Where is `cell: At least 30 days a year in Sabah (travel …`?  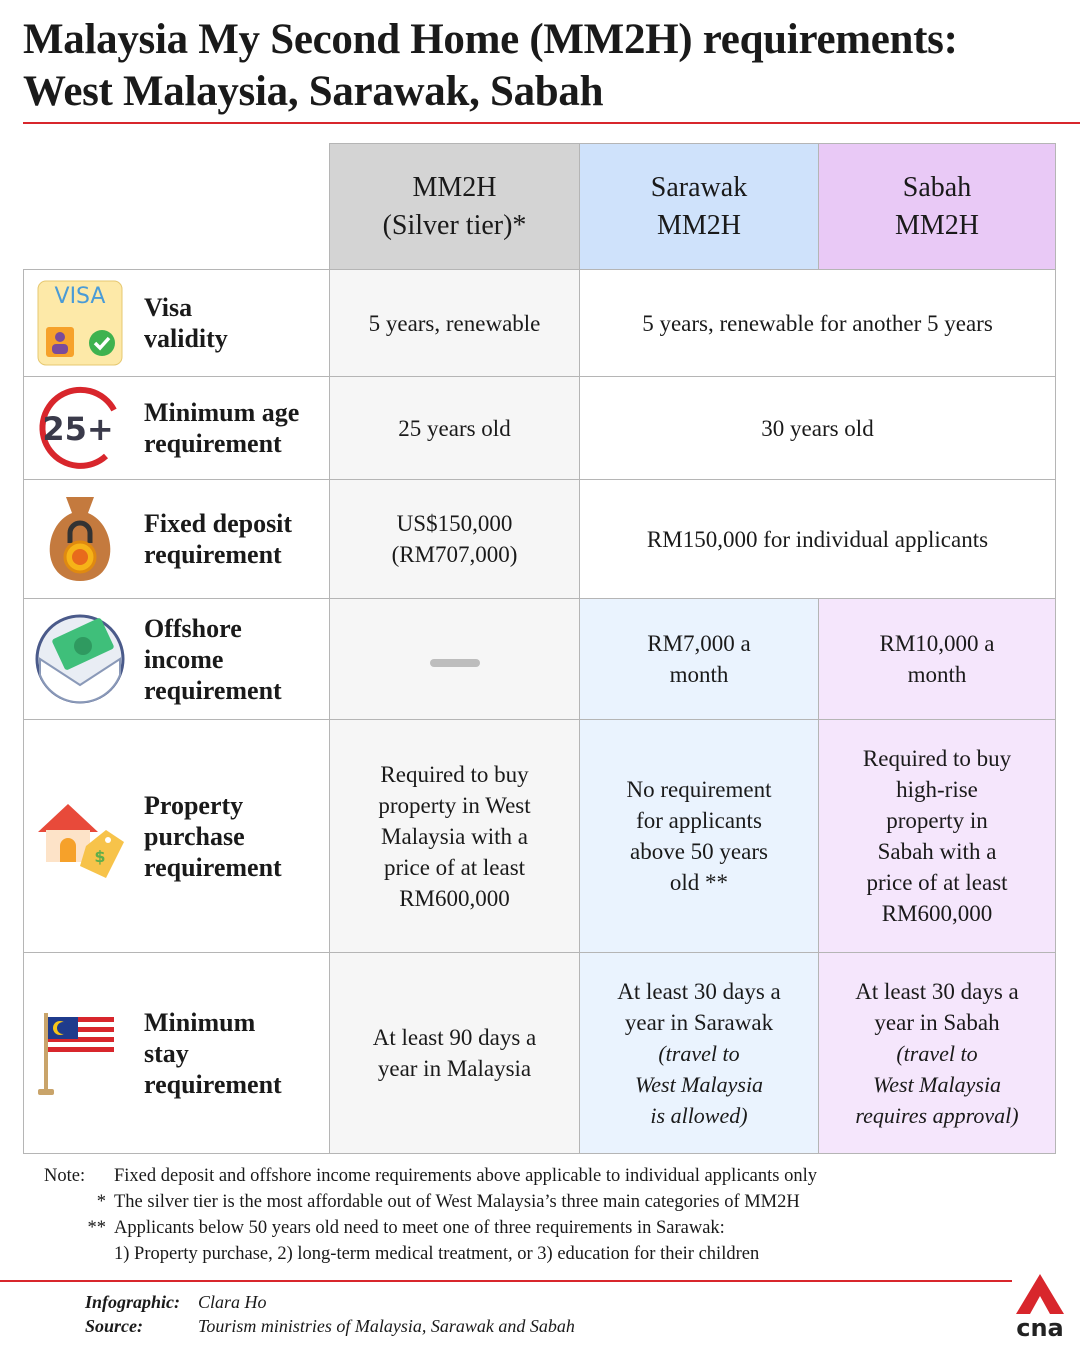 cell: At least 30 days a year in Sabah (travel … is located at coordinates (937, 1053).